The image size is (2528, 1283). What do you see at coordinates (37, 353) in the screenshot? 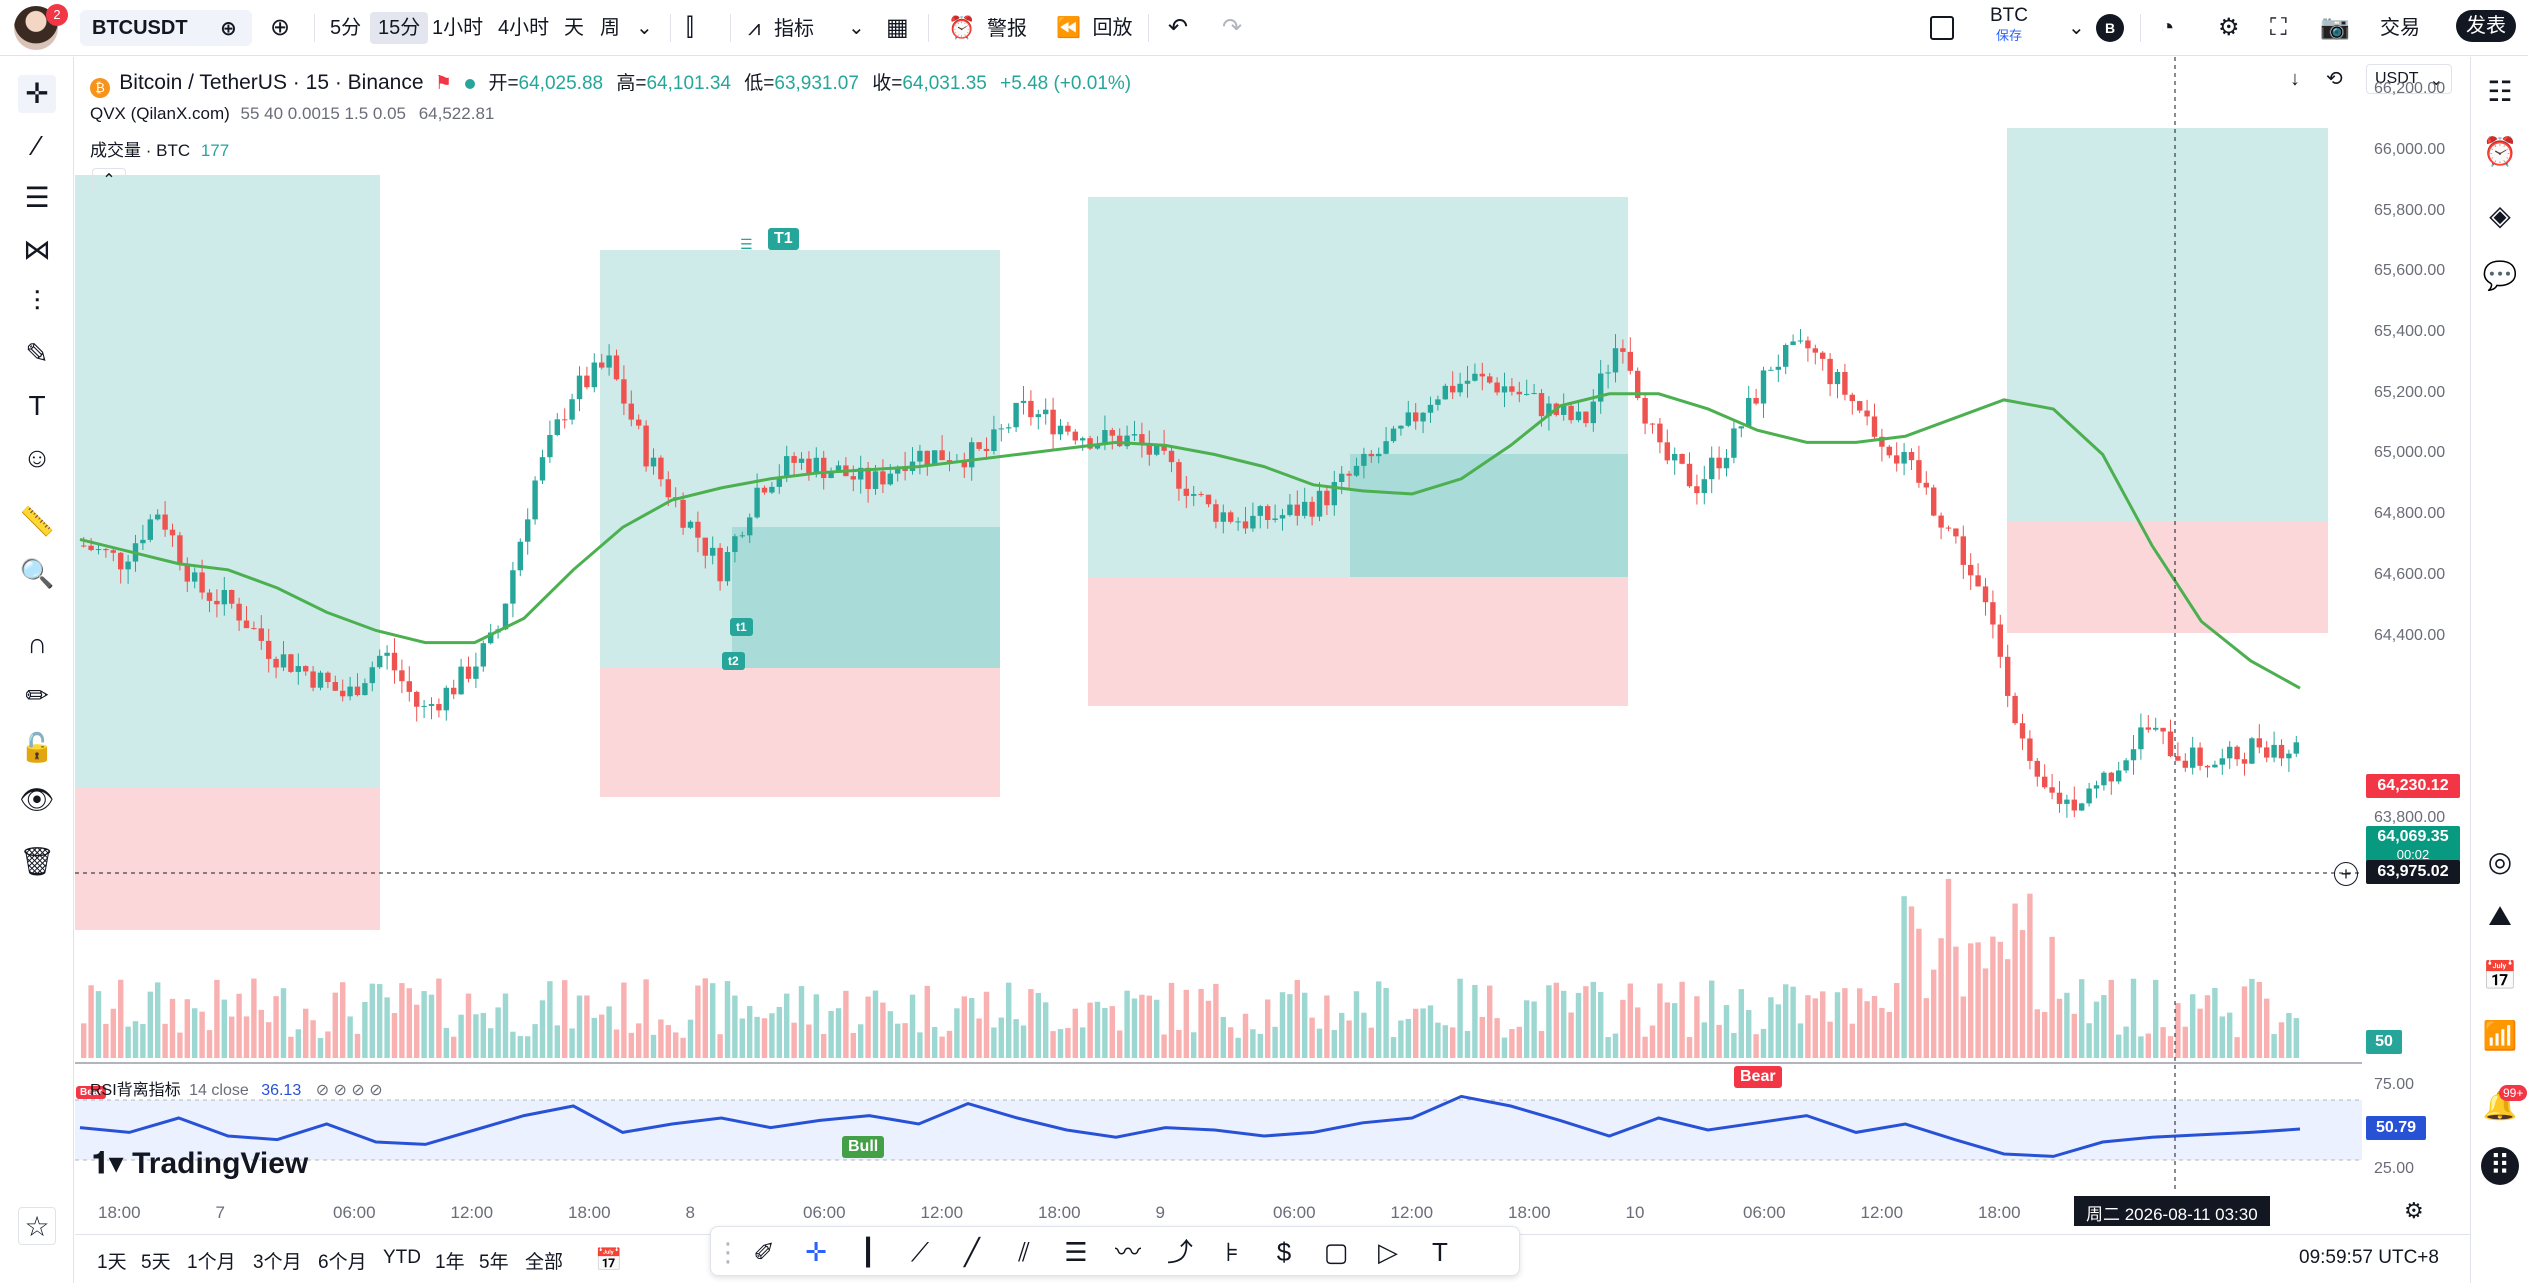
I see `brush-tool-icon: ✎` at bounding box center [37, 353].